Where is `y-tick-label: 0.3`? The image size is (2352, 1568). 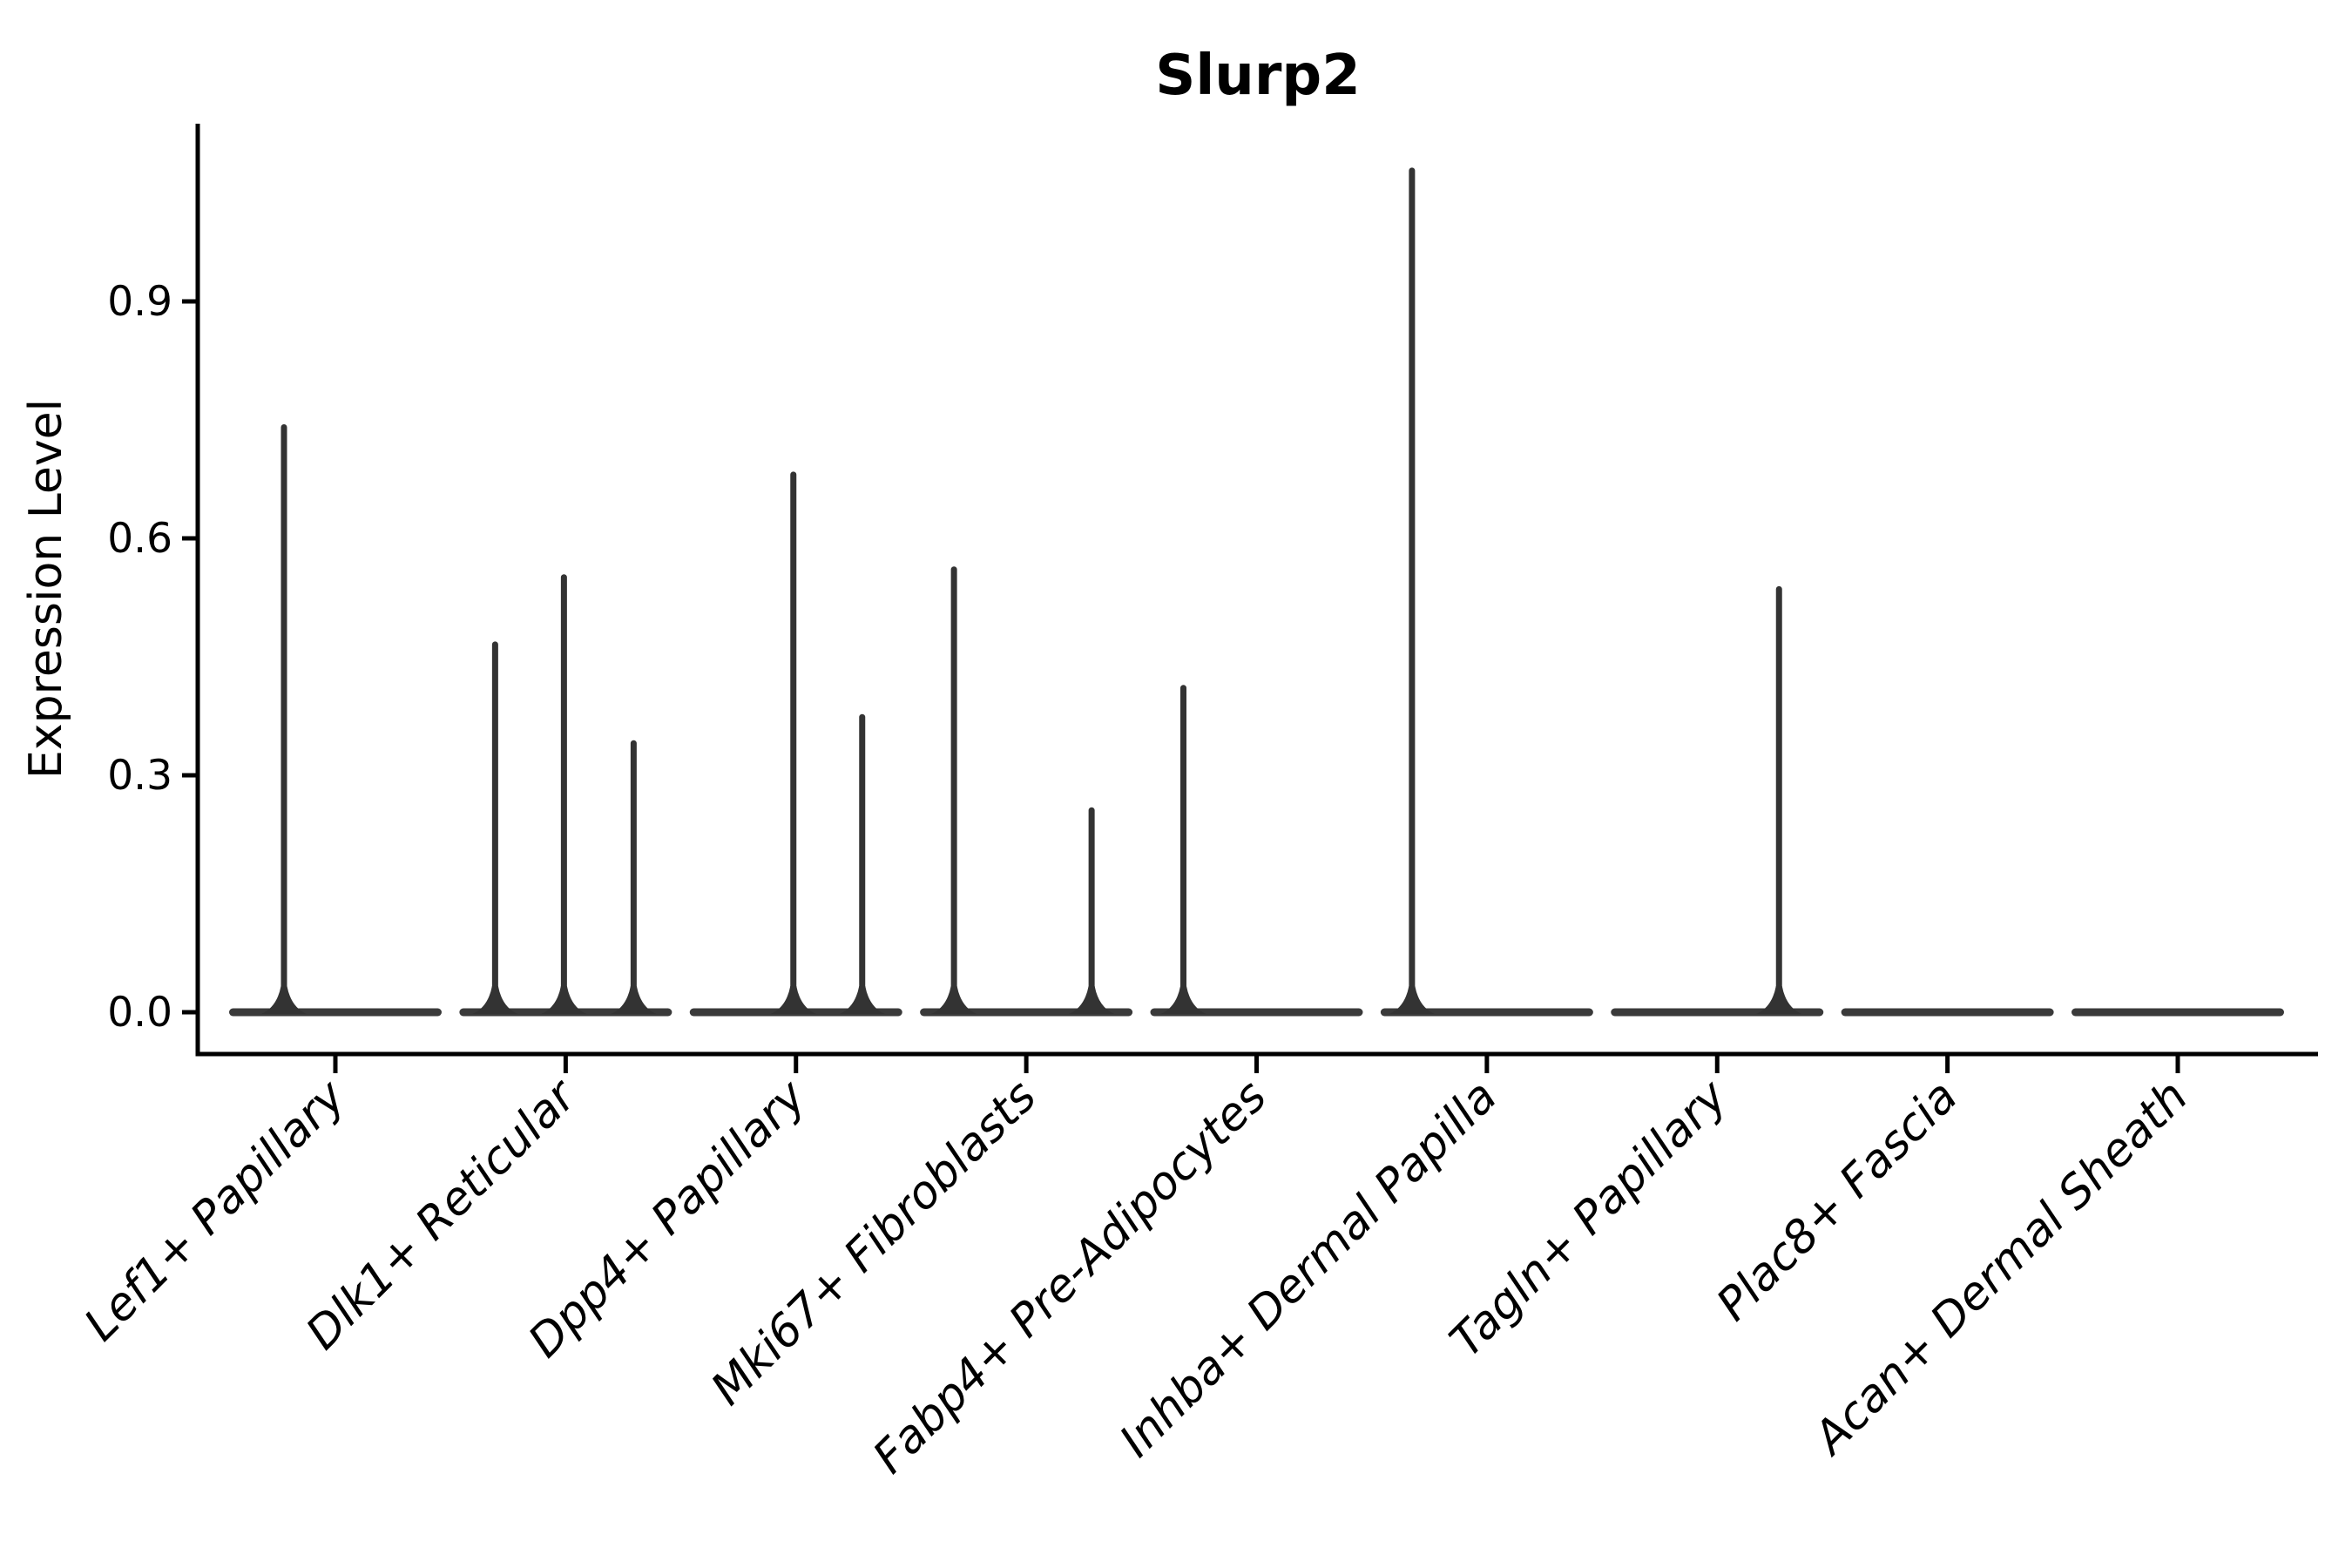 y-tick-label: 0.3 is located at coordinates (139, 776).